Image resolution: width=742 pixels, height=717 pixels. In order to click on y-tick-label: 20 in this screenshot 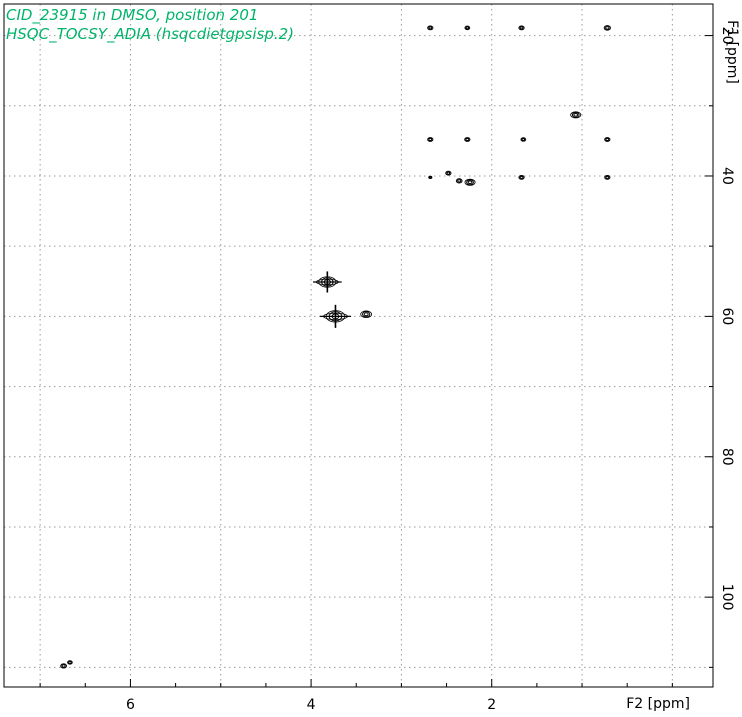, I will do `click(727, 36)`.